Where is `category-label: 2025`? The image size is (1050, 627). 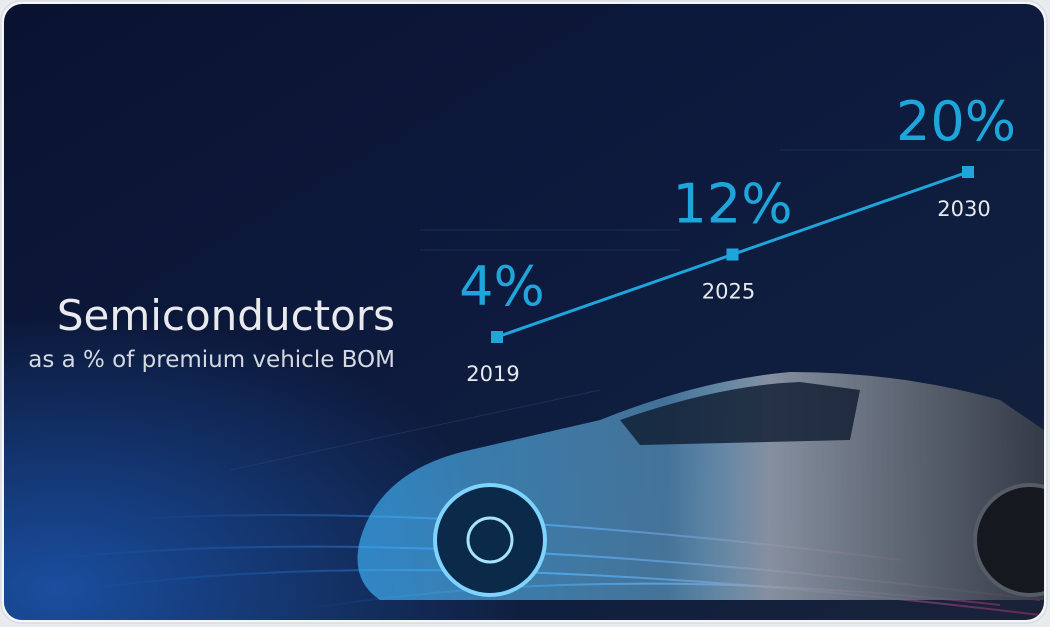
category-label: 2025 is located at coordinates (728, 292).